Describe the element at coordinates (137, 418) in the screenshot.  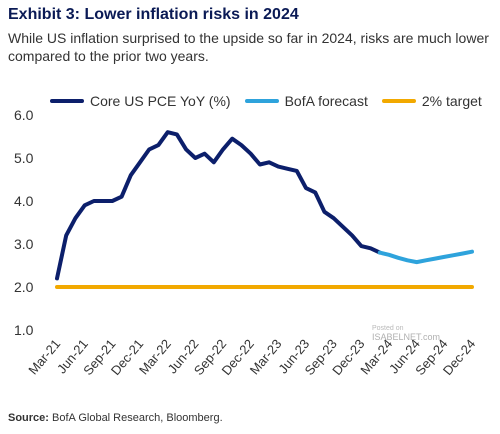
I see `source-text: BofA Global Research, Bloomberg.` at that location.